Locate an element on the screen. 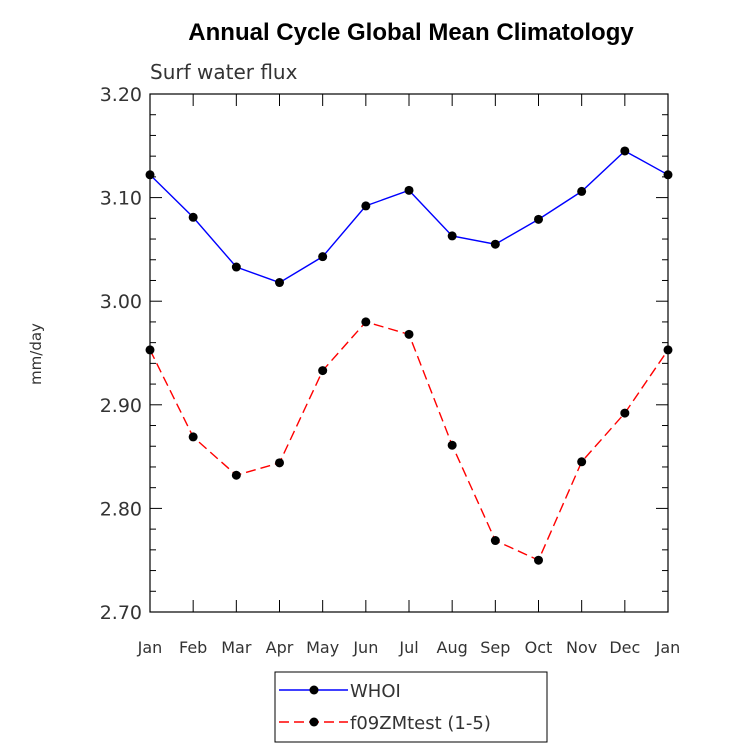 This screenshot has height=748, width=733. legend: WHOI f09ZMtest (1-5) is located at coordinates (411, 707).